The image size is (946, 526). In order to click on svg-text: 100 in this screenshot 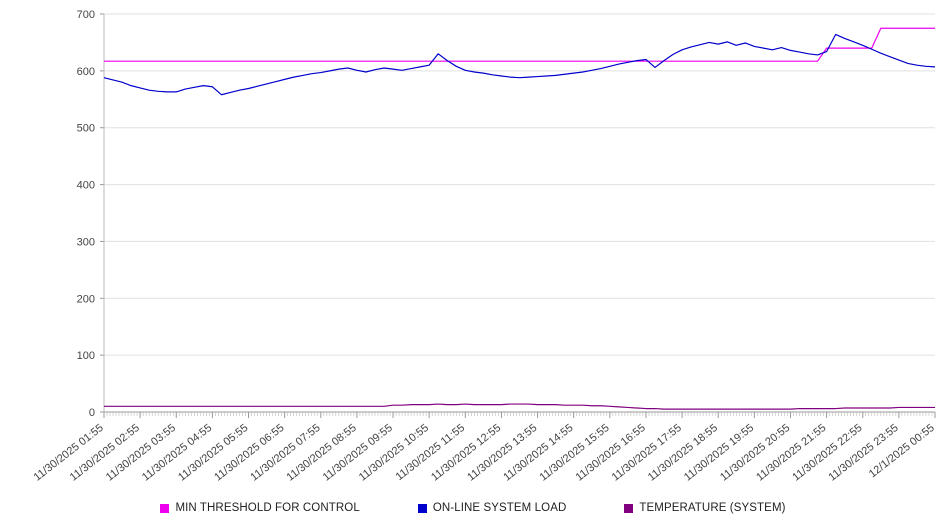, I will do `click(86, 356)`.